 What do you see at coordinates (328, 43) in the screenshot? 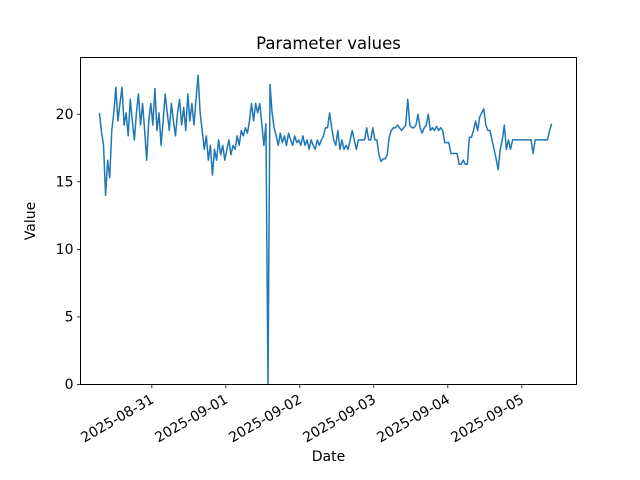
I see `chart-title: Parameter values` at bounding box center [328, 43].